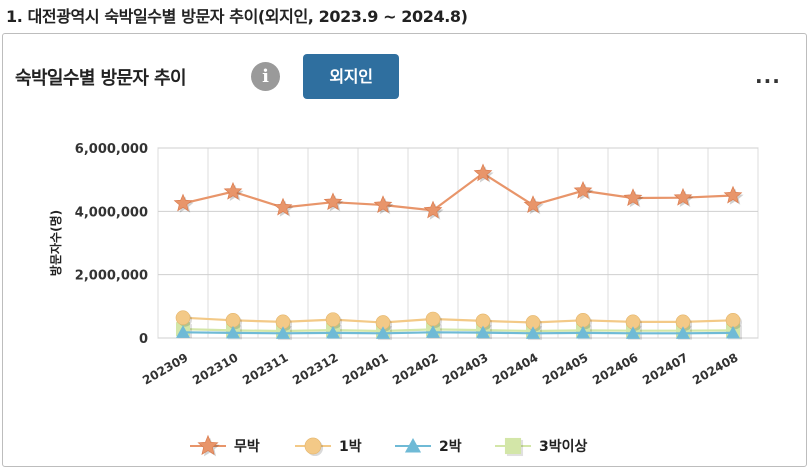  What do you see at coordinates (55, 243) in the screenshot?
I see `y-axis-label: 방문자수(명)` at bounding box center [55, 243].